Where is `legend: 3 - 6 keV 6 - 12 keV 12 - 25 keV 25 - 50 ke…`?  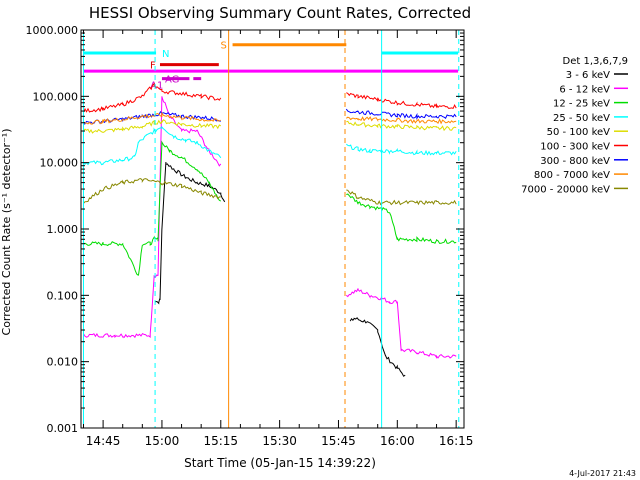
legend: 3 - 6 keV 6 - 12 keV 12 - 25 keV 25 - 50 ke… is located at coordinates (574, 132).